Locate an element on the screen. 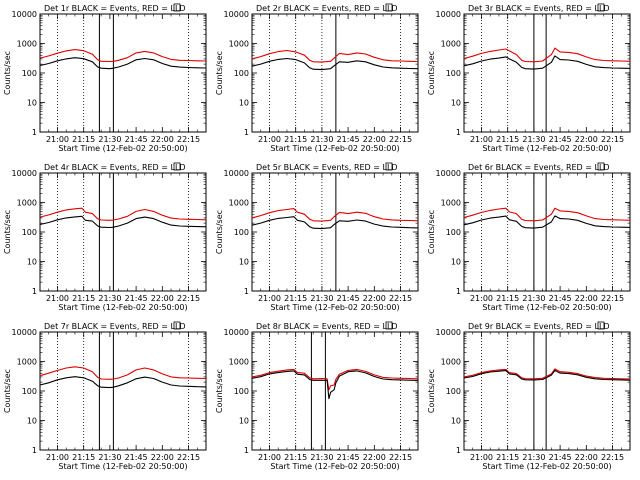 The width and height of the screenshot is (640, 480). panel-title: Det 2r BLACK = Events, RED = LLD is located at coordinates (327, 8).